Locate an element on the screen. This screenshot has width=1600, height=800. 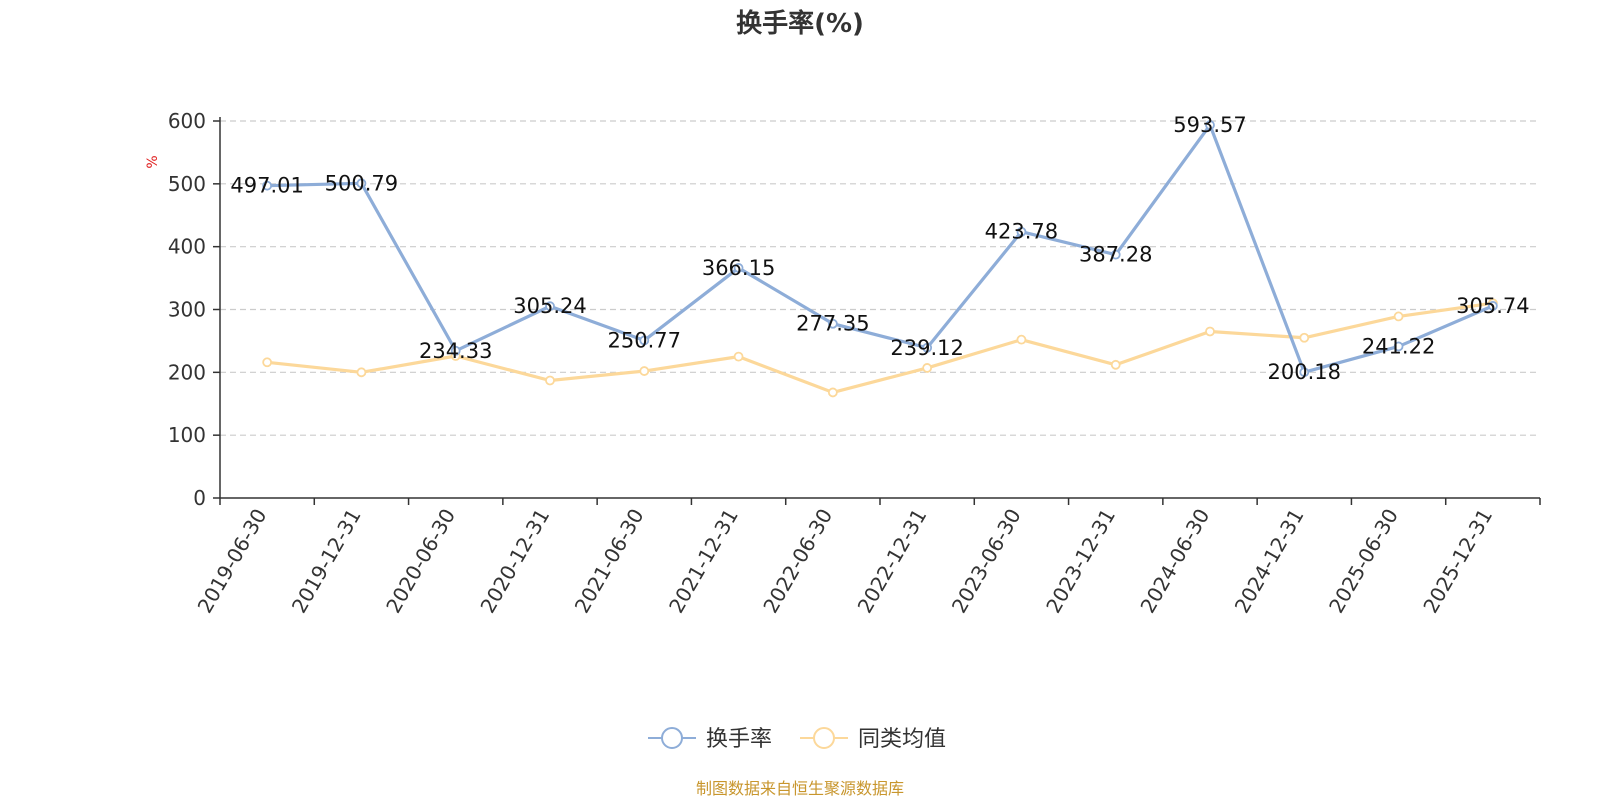
data-label-2021-12-31: 366.15 is located at coordinates (738, 268).